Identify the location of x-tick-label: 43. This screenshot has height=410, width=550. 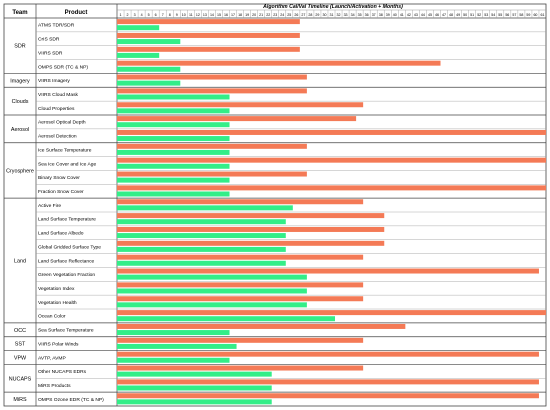
(416, 15).